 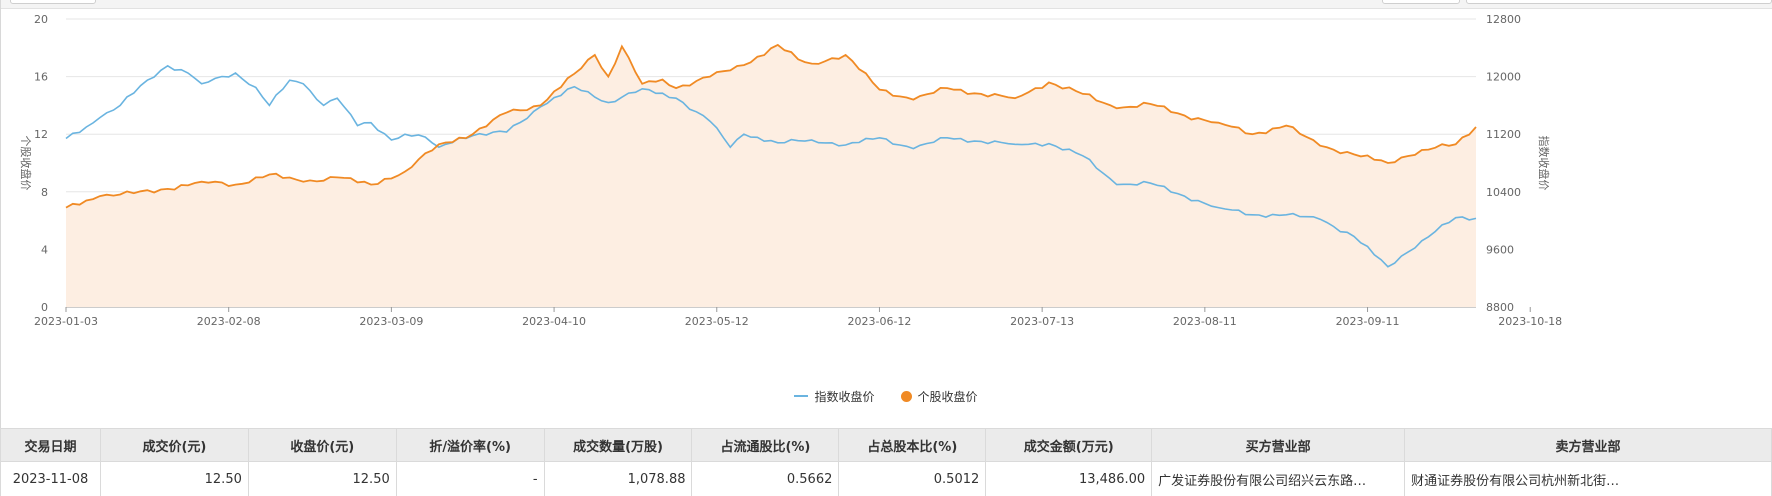 What do you see at coordinates (618, 445) in the screenshot?
I see `col-header-volume: 成交数量(万股)` at bounding box center [618, 445].